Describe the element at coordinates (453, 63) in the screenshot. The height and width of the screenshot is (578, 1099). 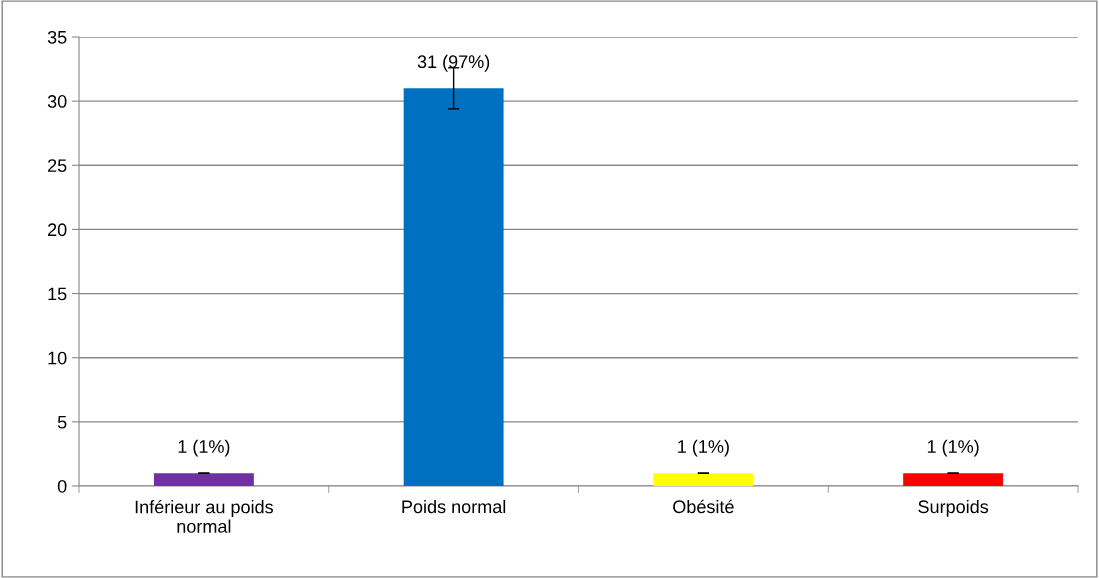
I see `data-label: 31 (97%)` at that location.